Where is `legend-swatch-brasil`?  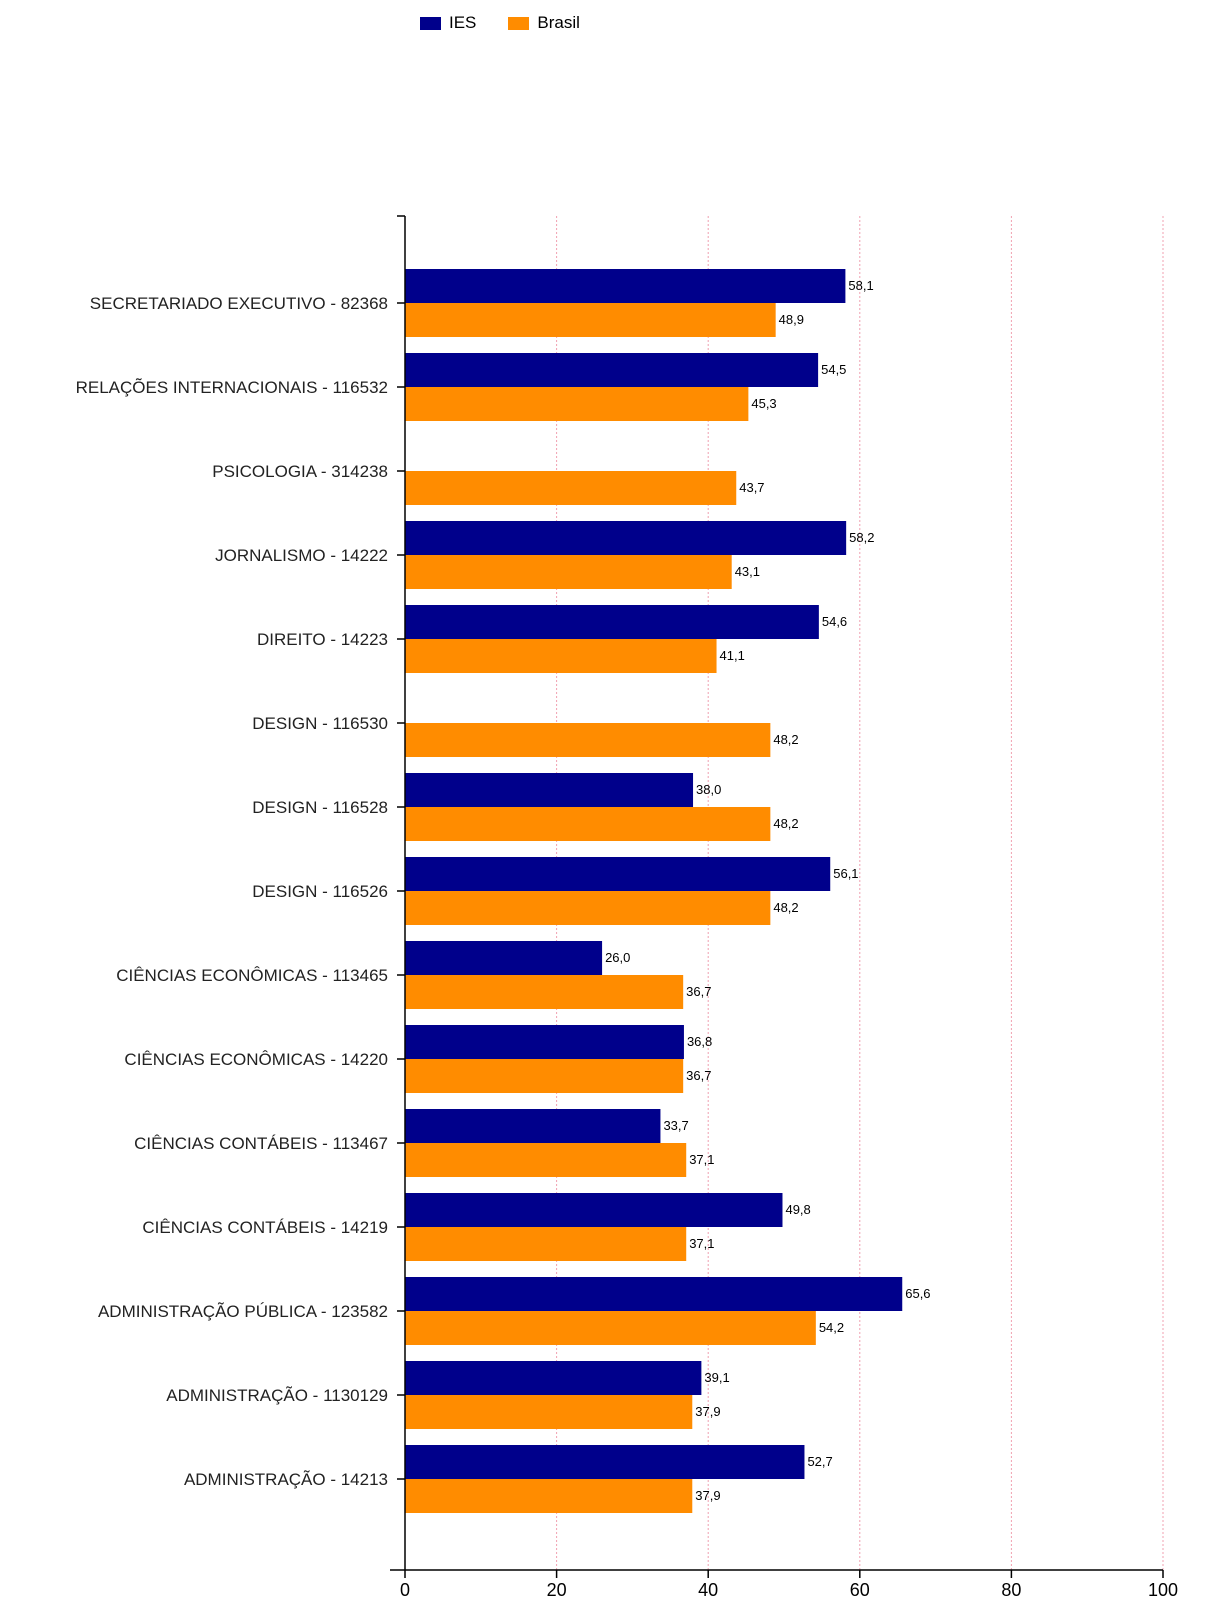
legend-swatch-brasil is located at coordinates (519, 23).